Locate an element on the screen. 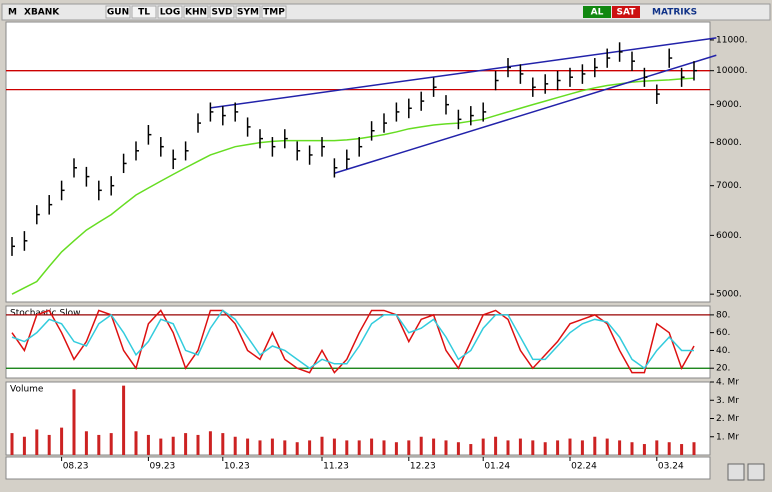 The image size is (772, 492). toolbar-button-label: SVD is located at coordinates (222, 13).